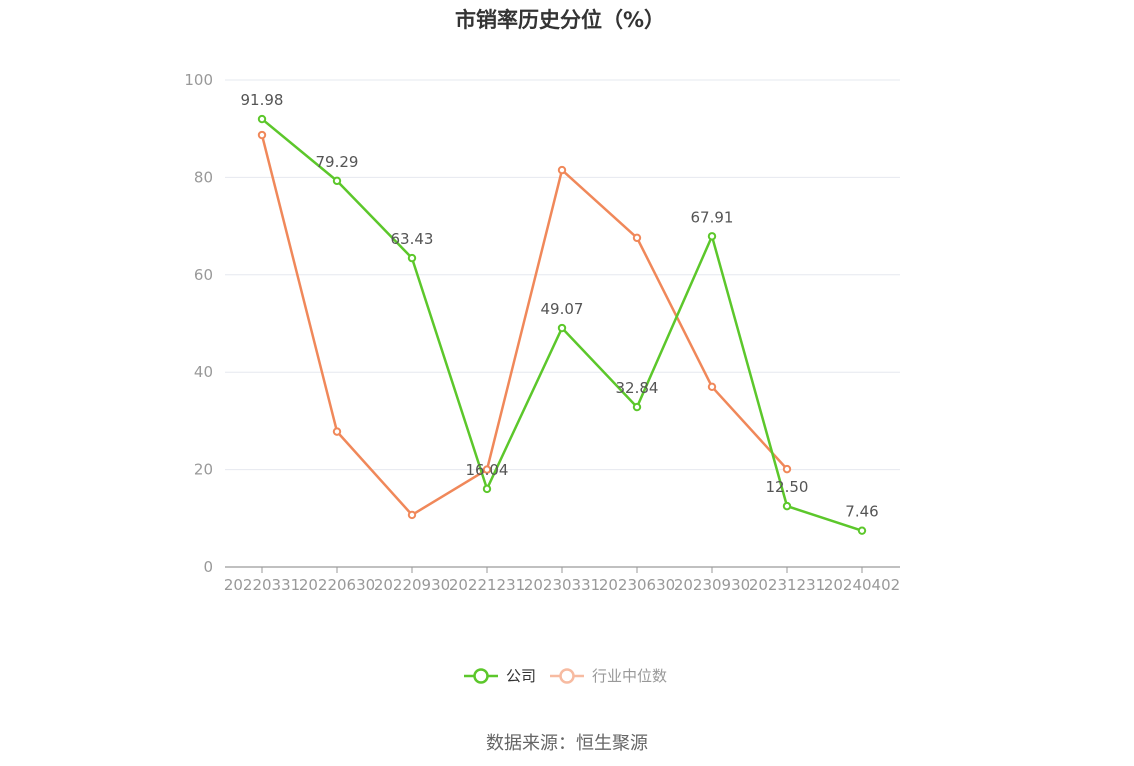 The height and width of the screenshot is (766, 1134). I want to click on data-label: 12.50, so click(787, 487).